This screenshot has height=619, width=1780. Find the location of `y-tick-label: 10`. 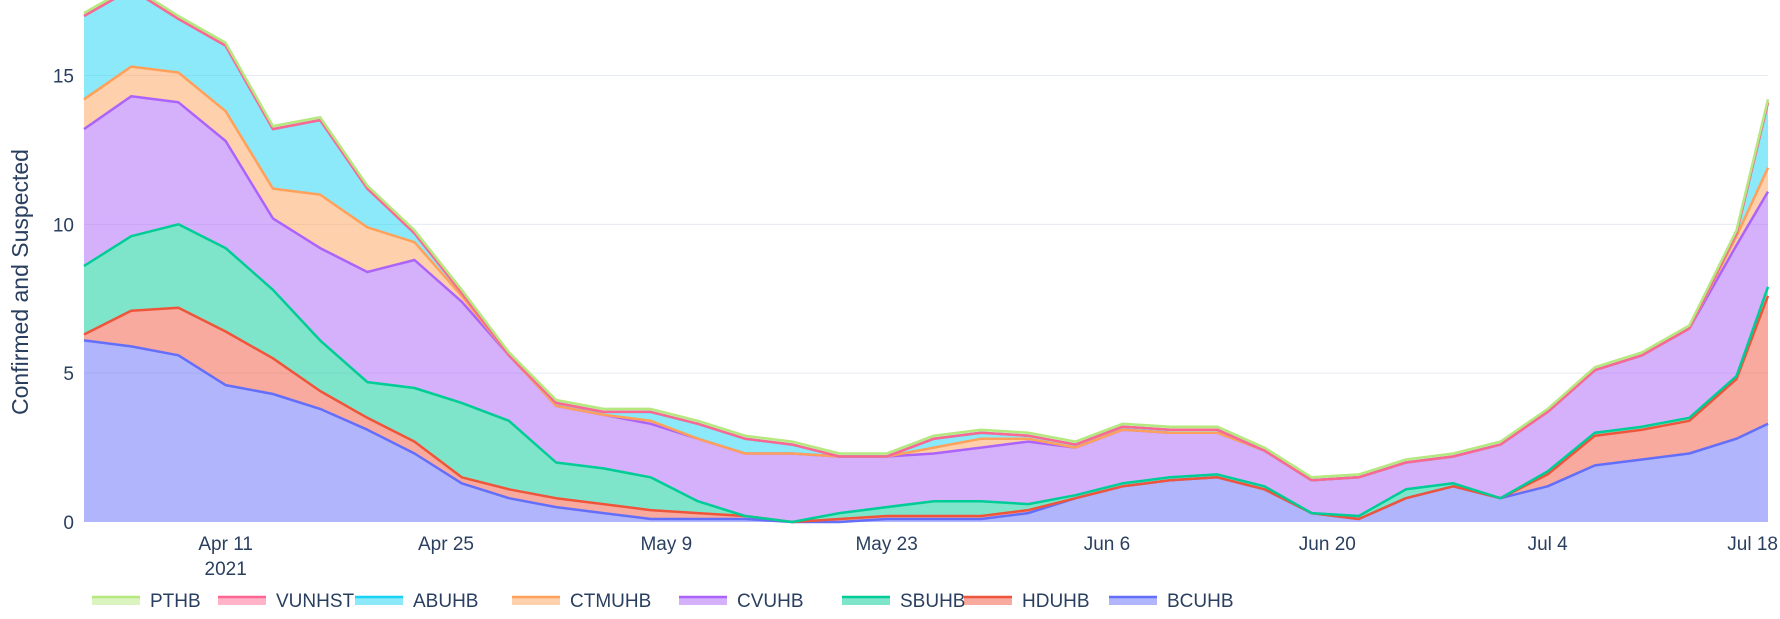

y-tick-label: 10 is located at coordinates (63, 225).